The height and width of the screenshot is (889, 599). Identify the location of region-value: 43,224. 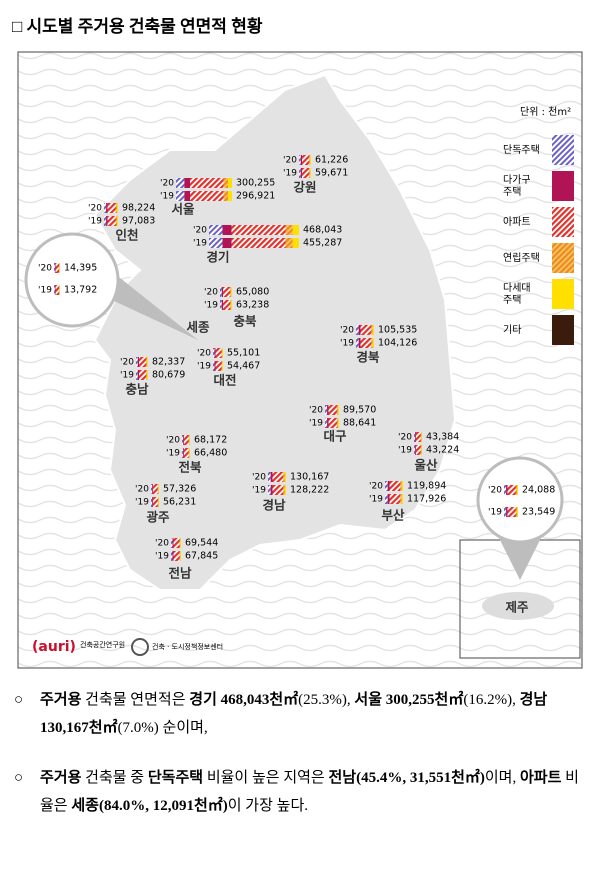
(442, 450).